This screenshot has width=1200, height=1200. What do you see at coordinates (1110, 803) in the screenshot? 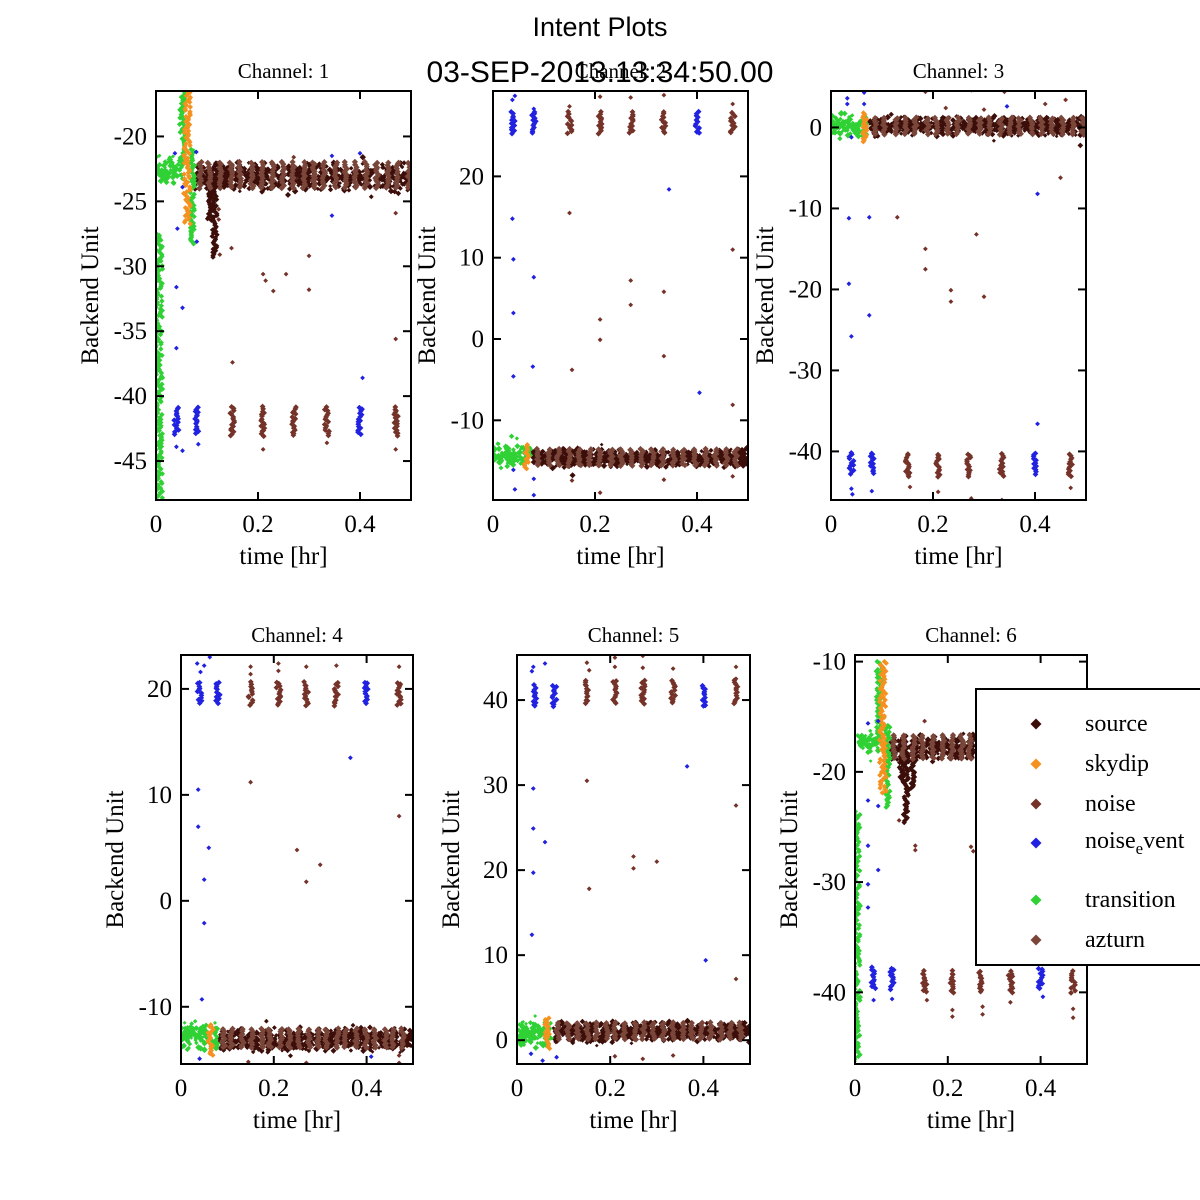
I see `legend-label-noise: noise` at bounding box center [1110, 803].